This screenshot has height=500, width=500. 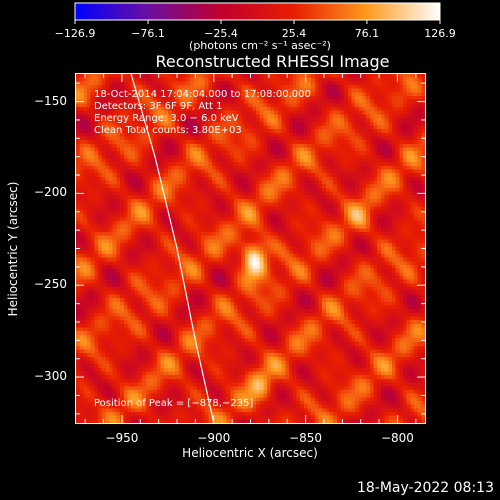 What do you see at coordinates (50, 100) in the screenshot?
I see `y-tick-label: −150` at bounding box center [50, 100].